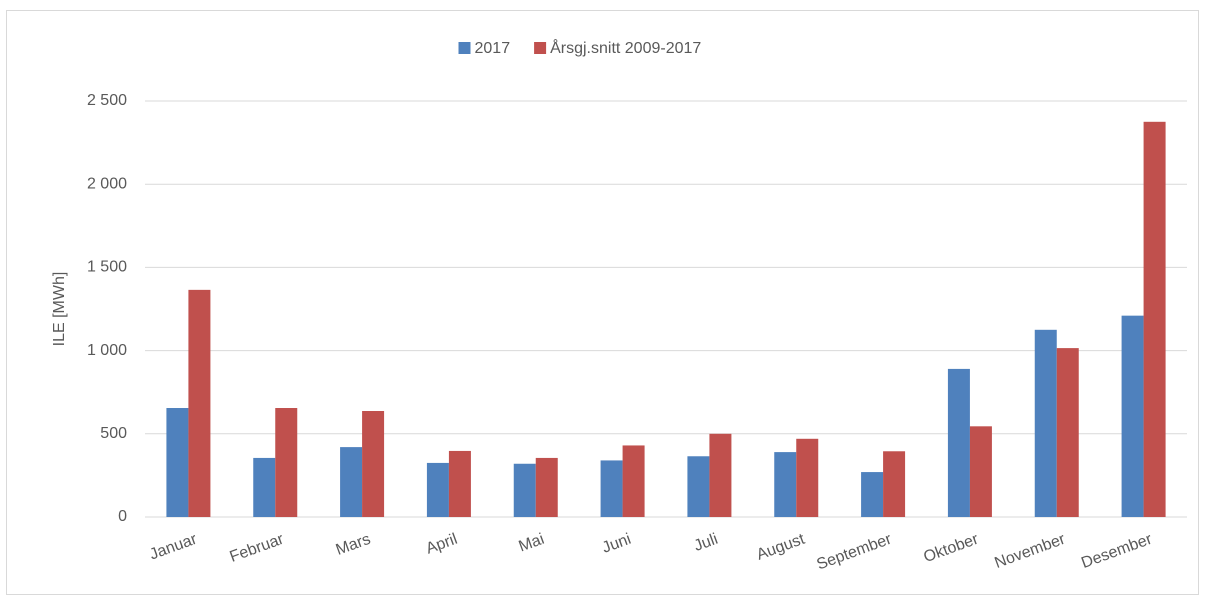 The image size is (1205, 600). Describe the element at coordinates (493, 48) in the screenshot. I see `legend-label: 2017` at that location.